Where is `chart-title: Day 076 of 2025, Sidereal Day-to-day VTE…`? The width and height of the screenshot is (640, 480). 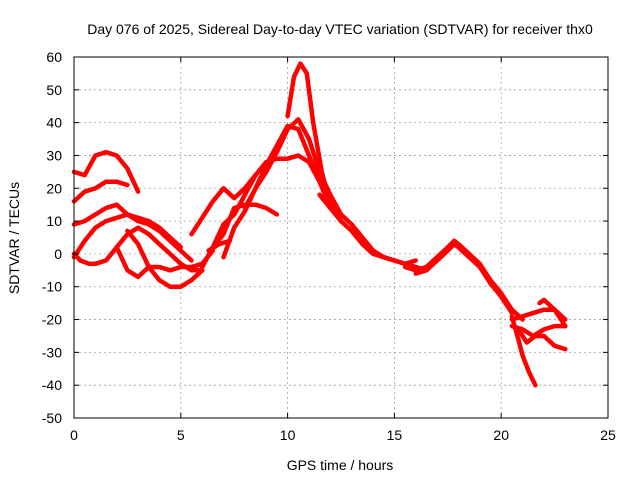
chart-title: Day 076 of 2025, Sidereal Day-to-day VTE… is located at coordinates (340, 29).